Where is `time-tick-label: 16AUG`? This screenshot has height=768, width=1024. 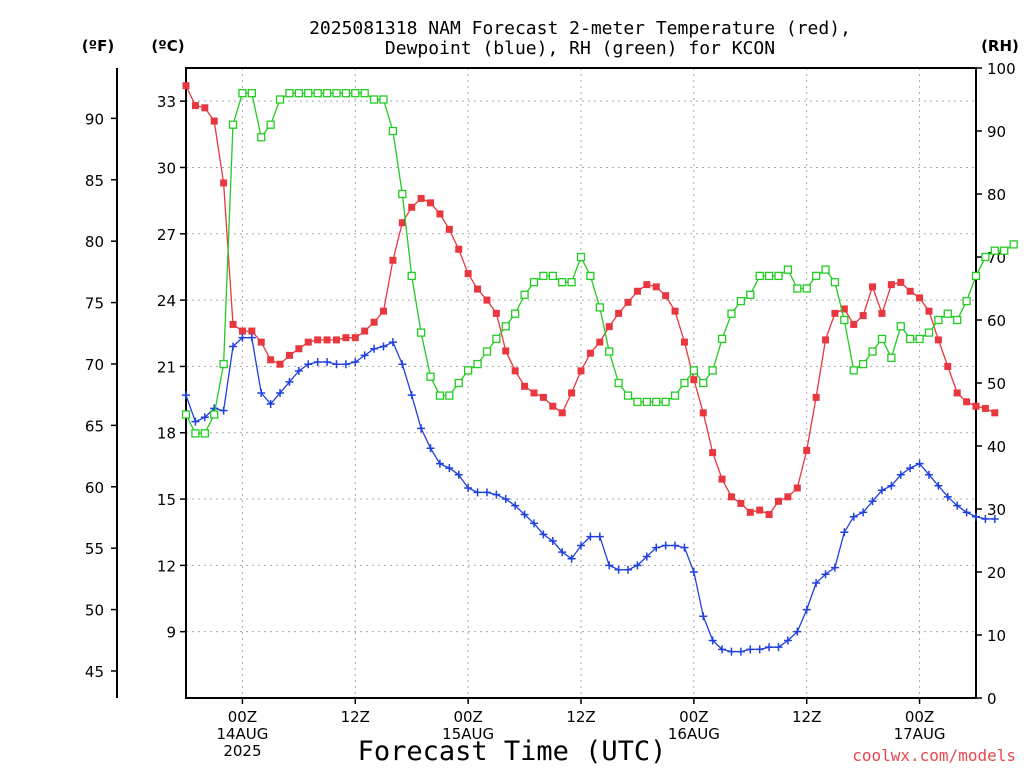
time-tick-label: 16AUG is located at coordinates (694, 734).